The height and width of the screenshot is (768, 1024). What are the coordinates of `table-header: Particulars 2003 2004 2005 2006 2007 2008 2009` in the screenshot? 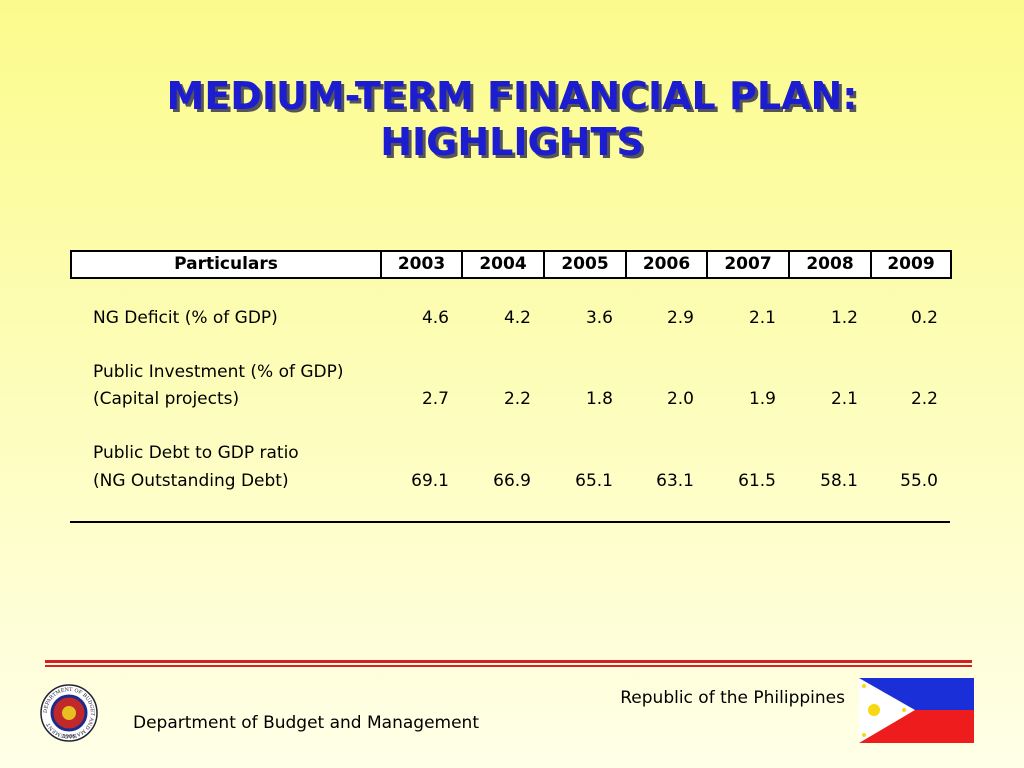 It's located at (511, 264).